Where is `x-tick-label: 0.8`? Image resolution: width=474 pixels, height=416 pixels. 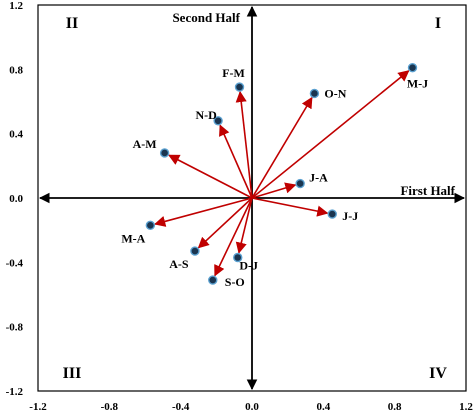 x-tick-label: 0.8 is located at coordinates (395, 407).